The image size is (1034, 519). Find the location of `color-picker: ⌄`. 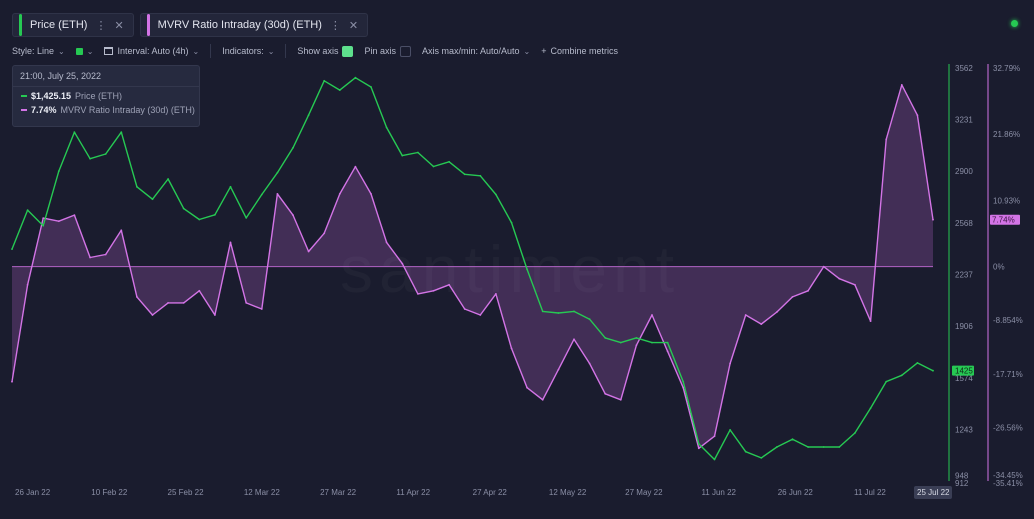

color-picker: ⌄ is located at coordinates (84, 51).